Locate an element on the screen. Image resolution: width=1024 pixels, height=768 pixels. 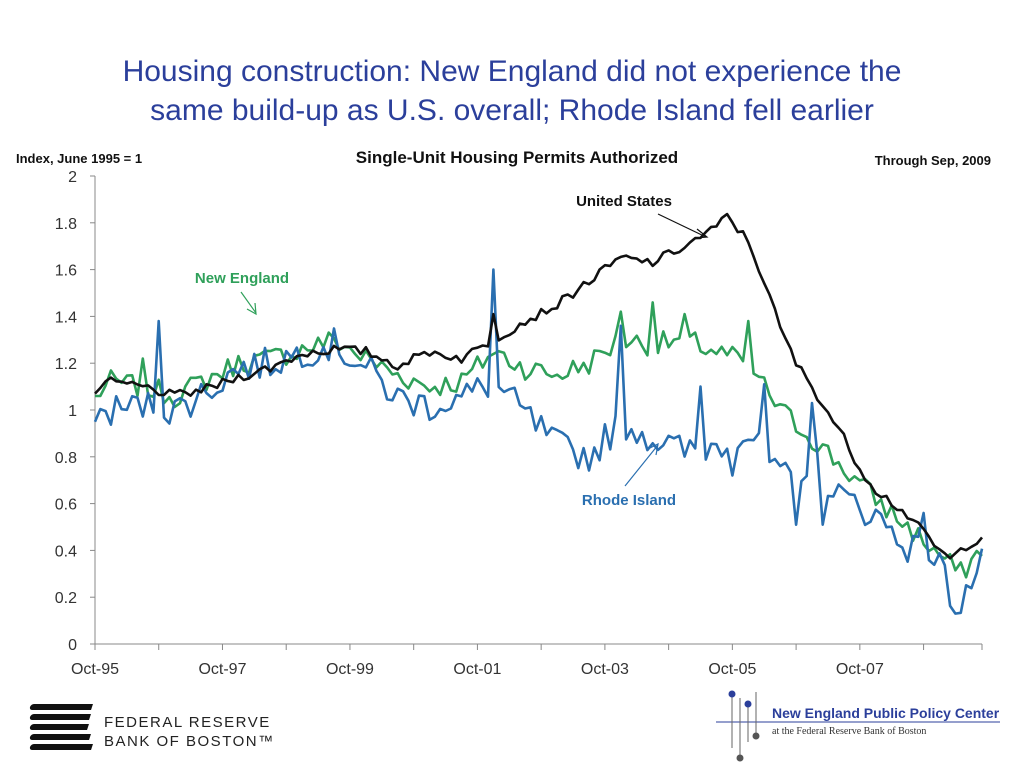
annotation-label-new-england: New England is located at coordinates (242, 278).